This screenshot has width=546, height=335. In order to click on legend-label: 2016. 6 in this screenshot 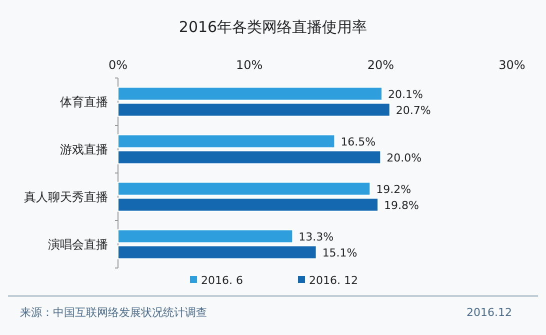, I will do `click(222, 280)`.